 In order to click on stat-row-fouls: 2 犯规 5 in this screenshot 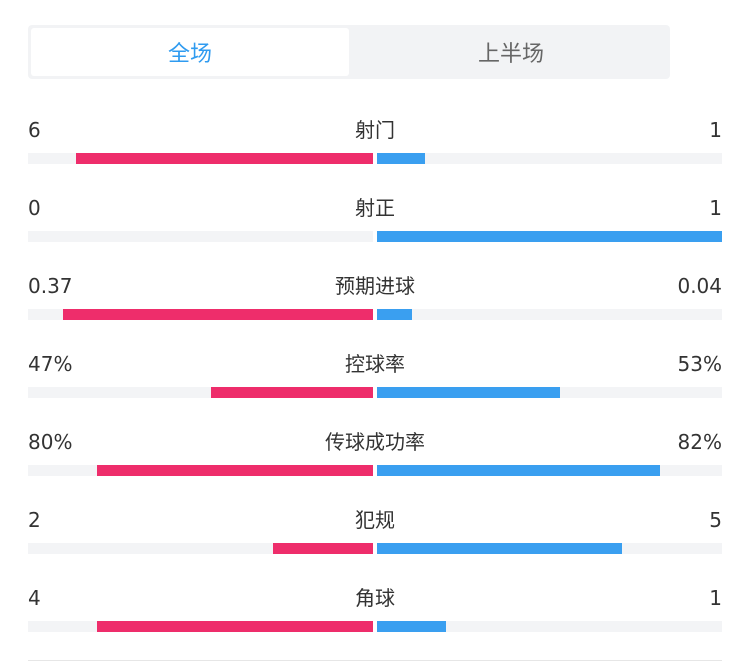, I will do `click(375, 537)`.